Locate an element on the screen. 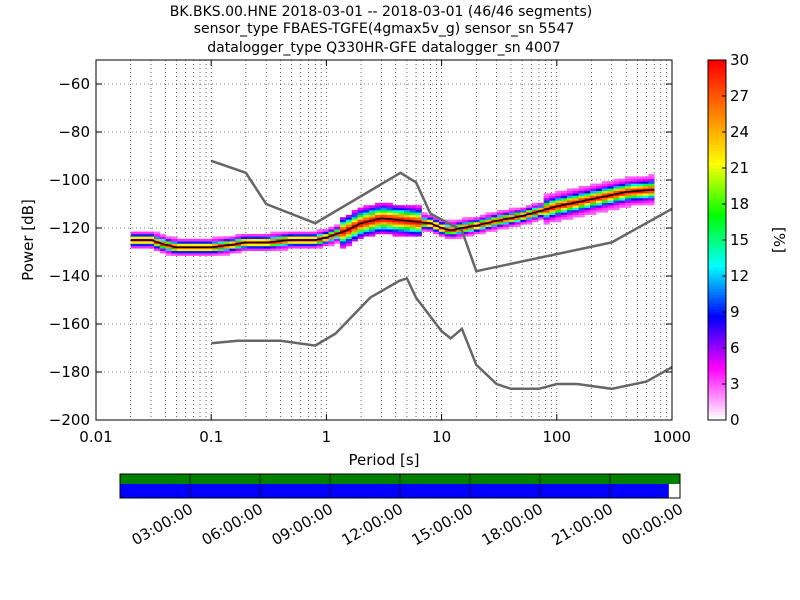  time-tick-label: 15:00:00 is located at coordinates (442, 524).